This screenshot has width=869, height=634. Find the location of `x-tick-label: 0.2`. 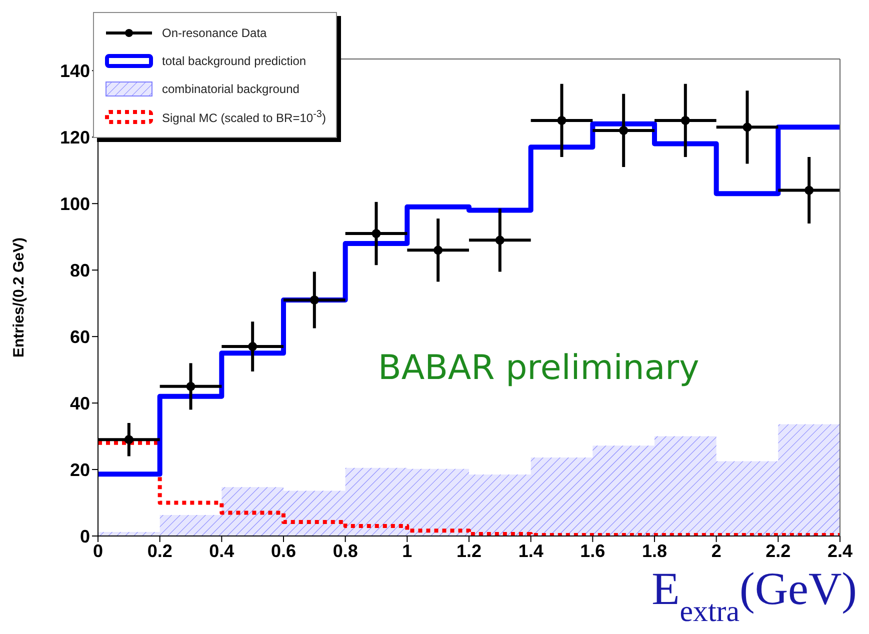

x-tick-label: 0.2 is located at coordinates (159, 550).